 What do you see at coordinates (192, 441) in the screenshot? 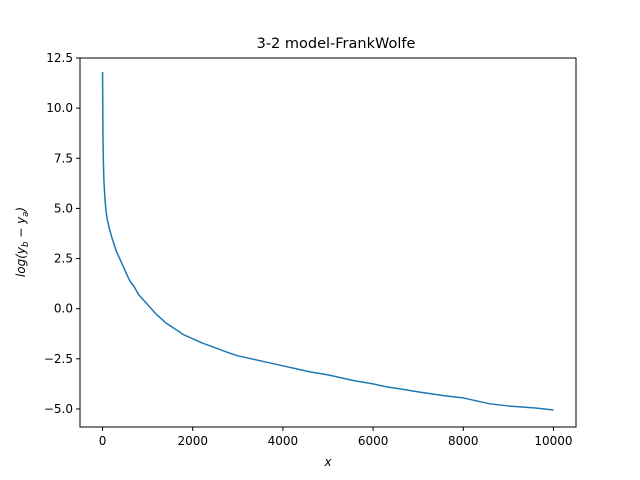
I see `x-tick-label: 2000` at bounding box center [192, 441].